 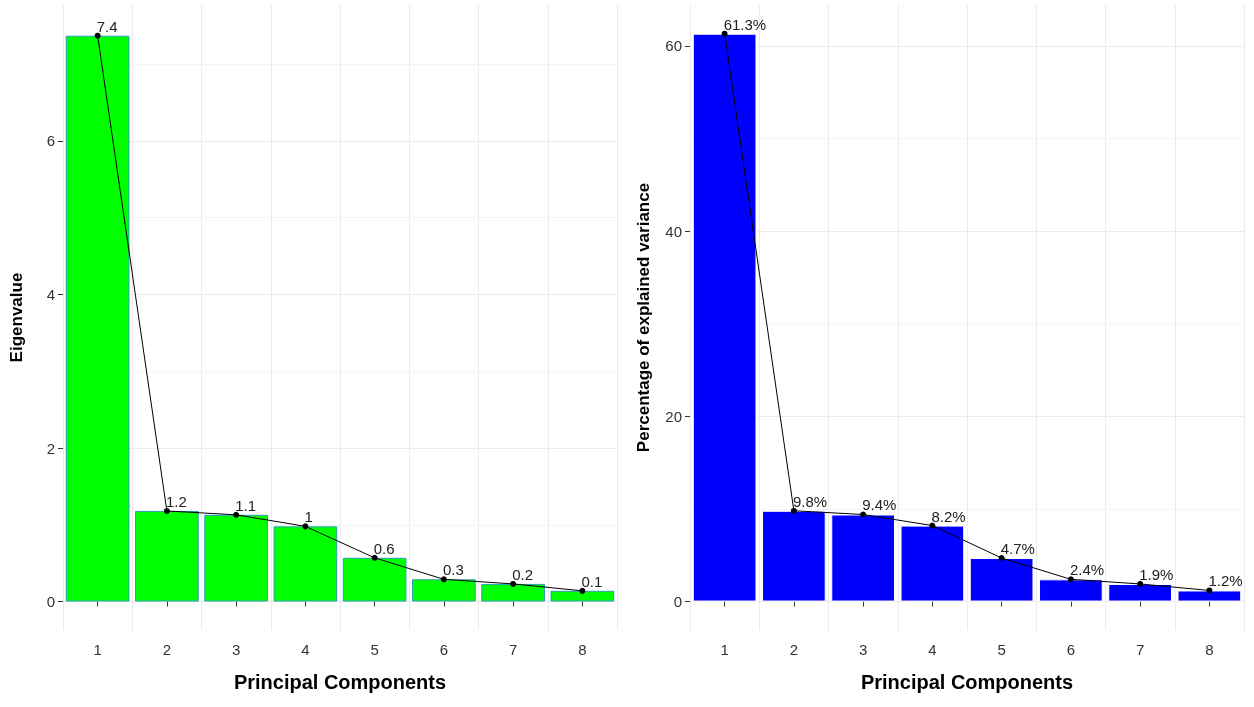 I want to click on data-label: 0.6, so click(x=384, y=548).